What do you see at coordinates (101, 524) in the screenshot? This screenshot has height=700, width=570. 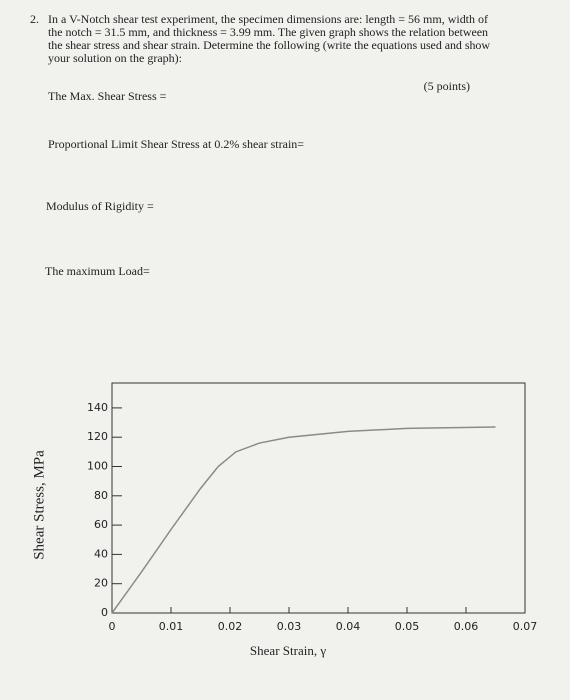 I see `y-tick-label: 60` at bounding box center [101, 524].